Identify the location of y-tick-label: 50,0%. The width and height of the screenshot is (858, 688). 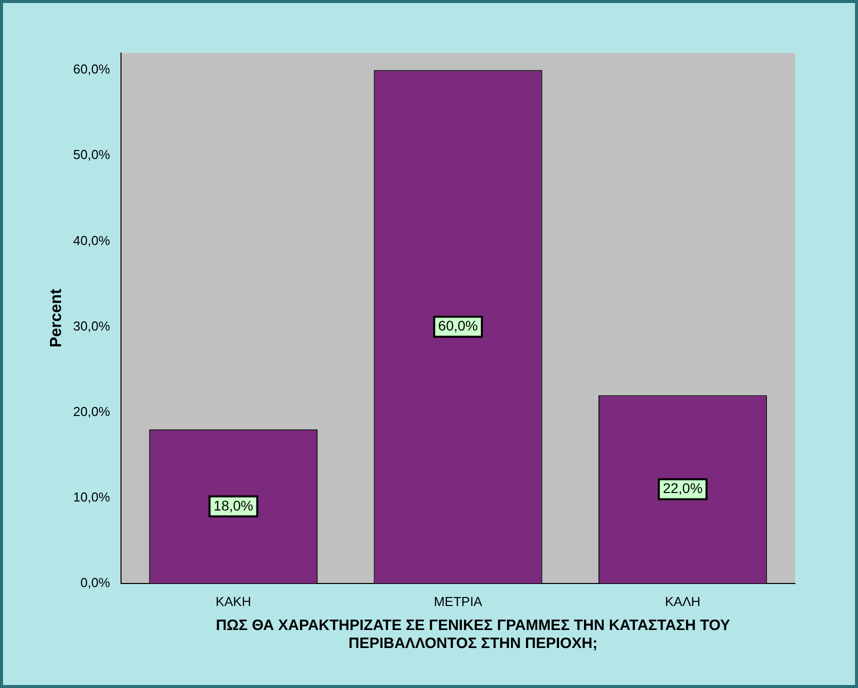
(91, 154).